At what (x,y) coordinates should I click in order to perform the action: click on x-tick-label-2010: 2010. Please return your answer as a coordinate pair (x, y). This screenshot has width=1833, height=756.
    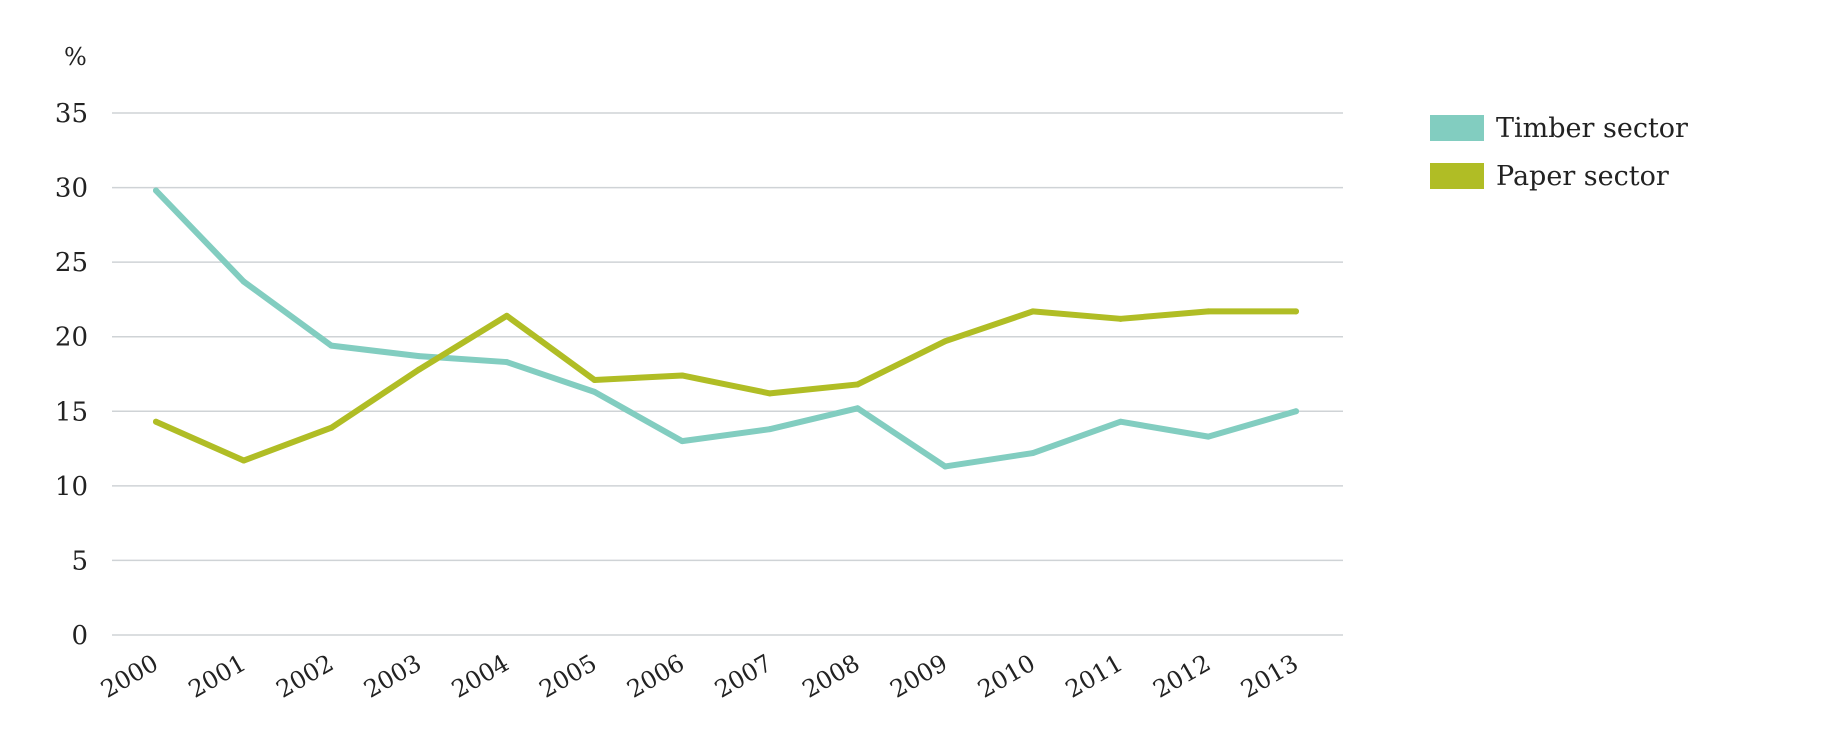
    Looking at the image, I should click on (1006, 676).